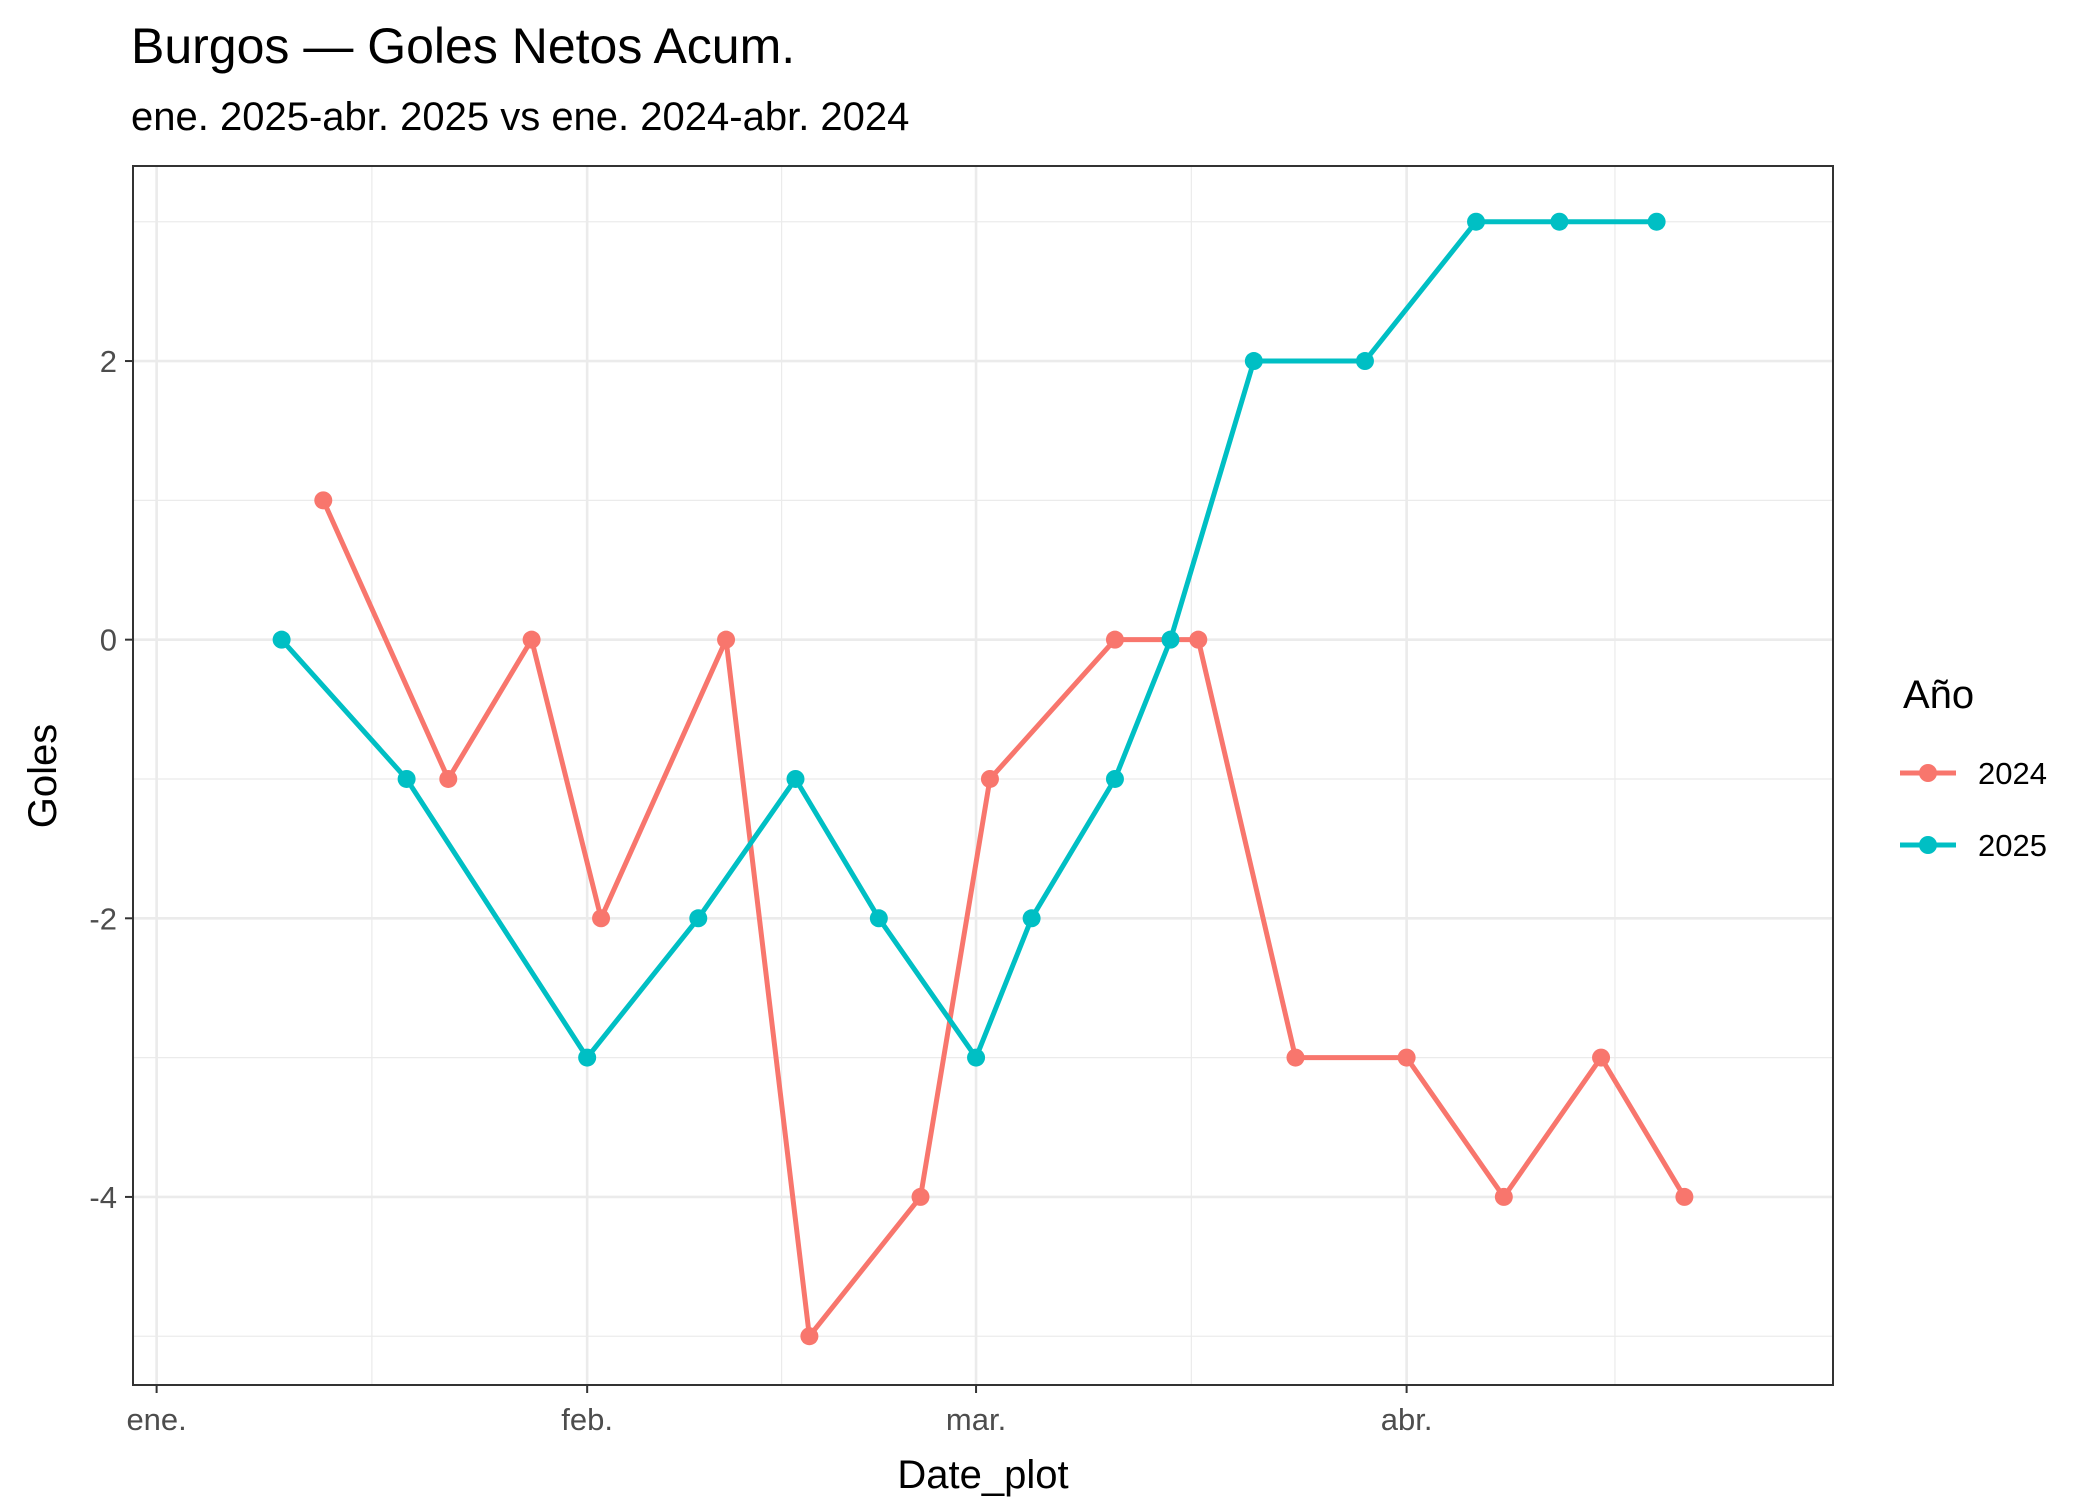 This screenshot has width=2100, height=1500. I want to click on legend-label: 2024, so click(2012, 773).